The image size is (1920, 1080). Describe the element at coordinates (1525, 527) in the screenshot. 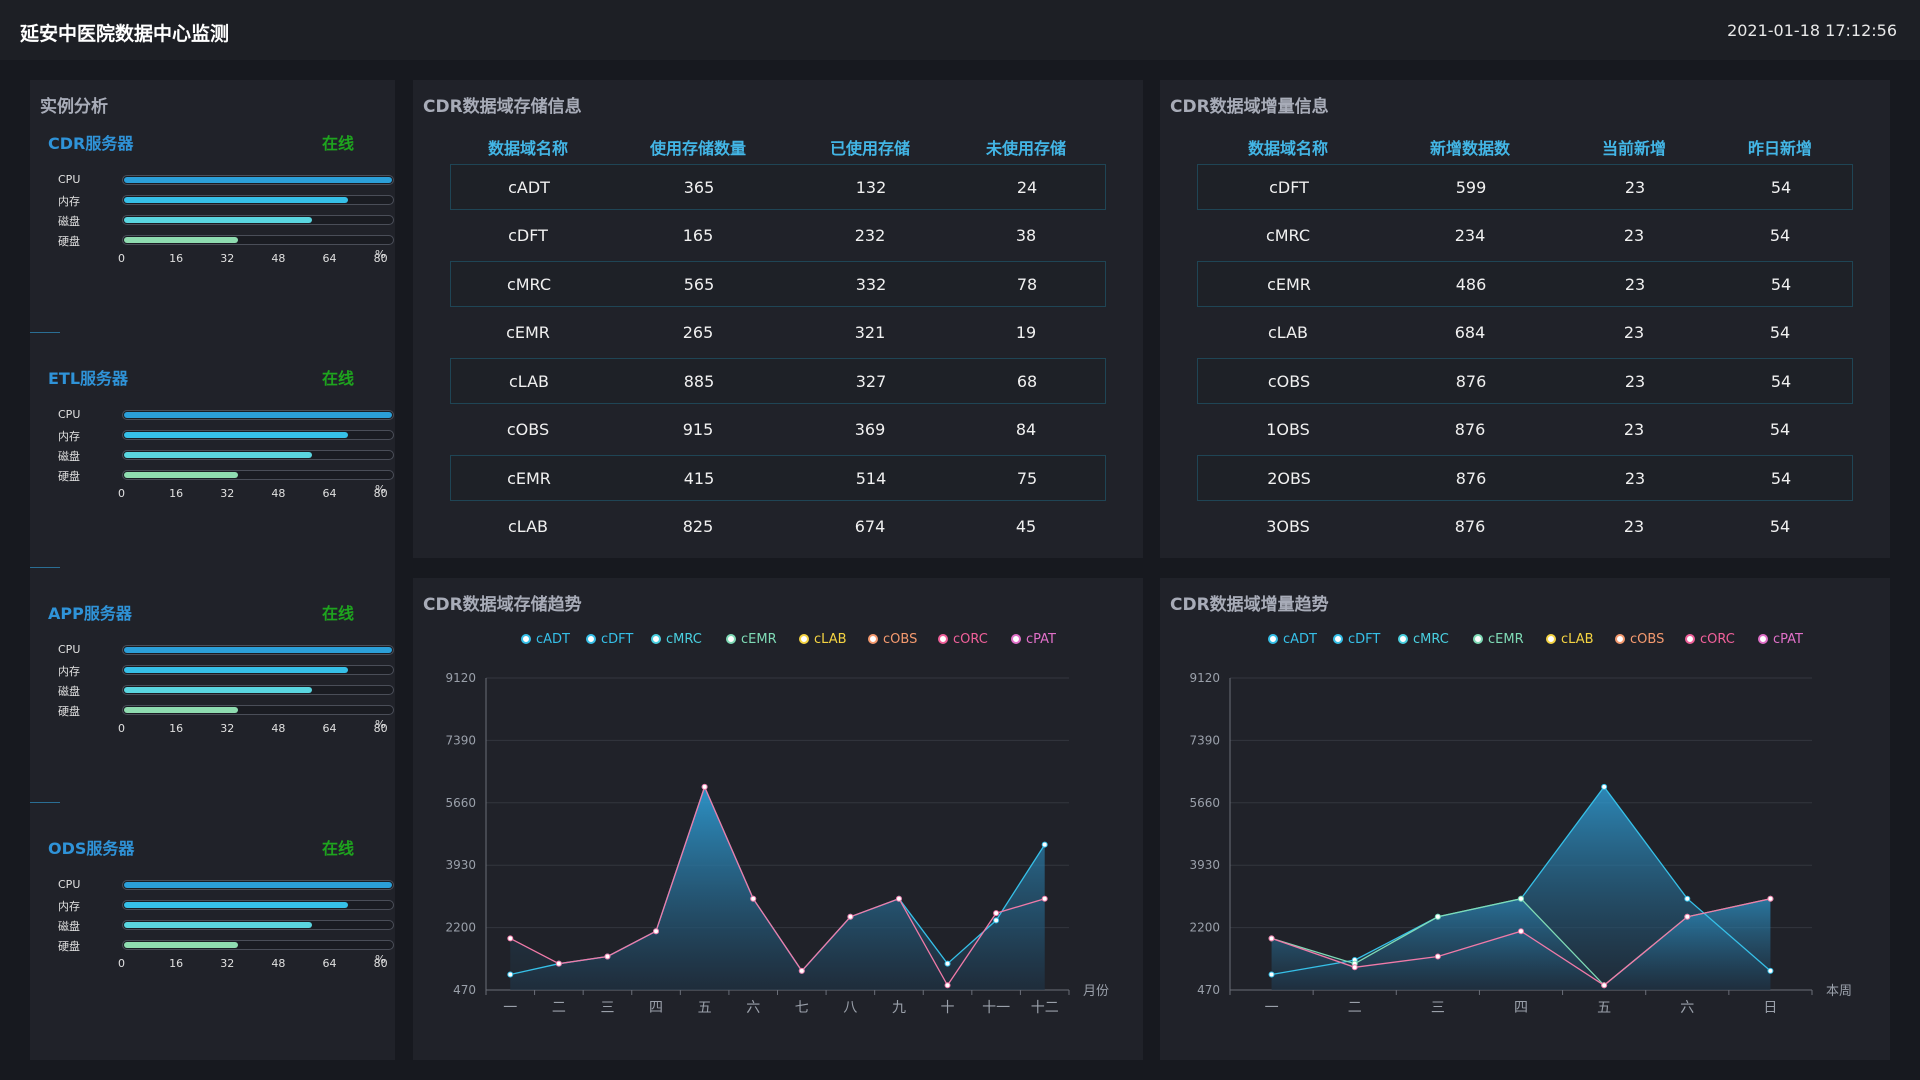

I see `table-row: 3OBS 876 23 54` at that location.